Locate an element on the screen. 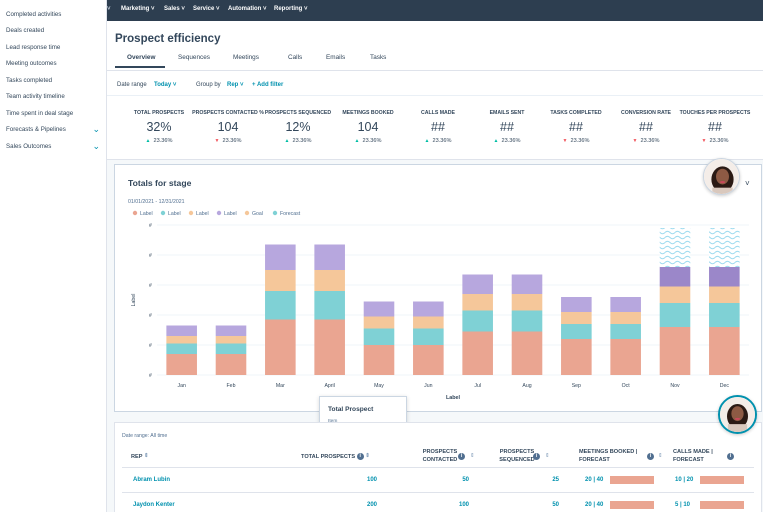 The image size is (763, 512). legend-label: Forecast is located at coordinates (290, 214).